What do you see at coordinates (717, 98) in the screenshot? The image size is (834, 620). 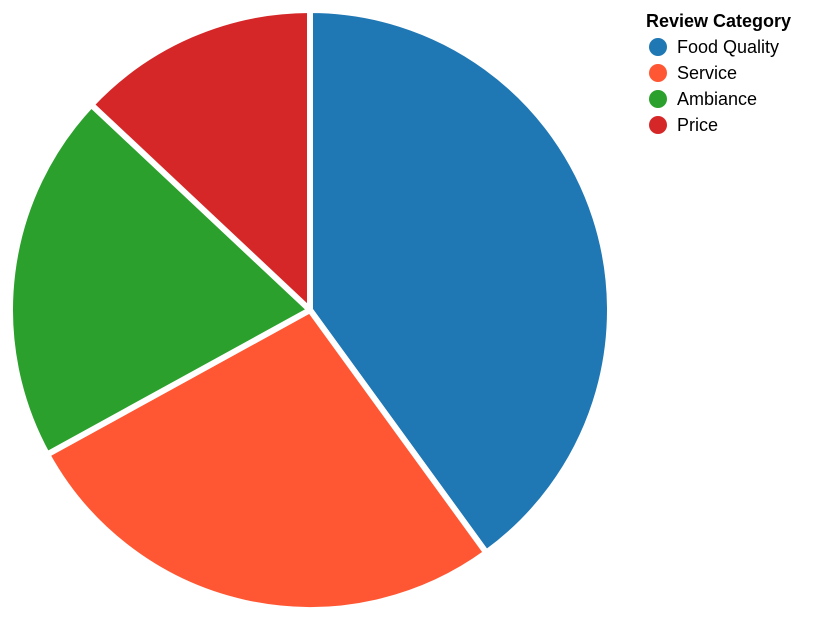 I see `legend-label: Ambiance` at bounding box center [717, 98].